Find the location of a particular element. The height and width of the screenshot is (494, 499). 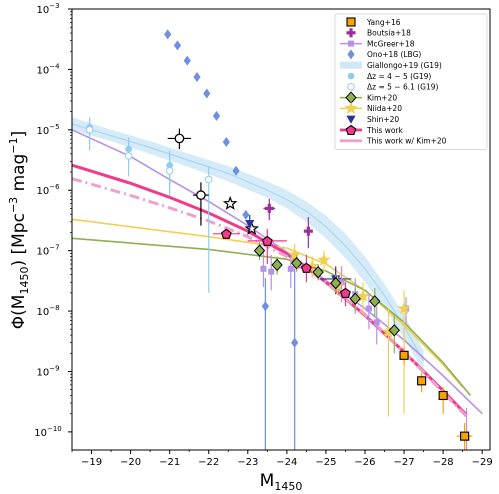

y-tick-label: 10⁻⁴ is located at coordinates (48, 69).